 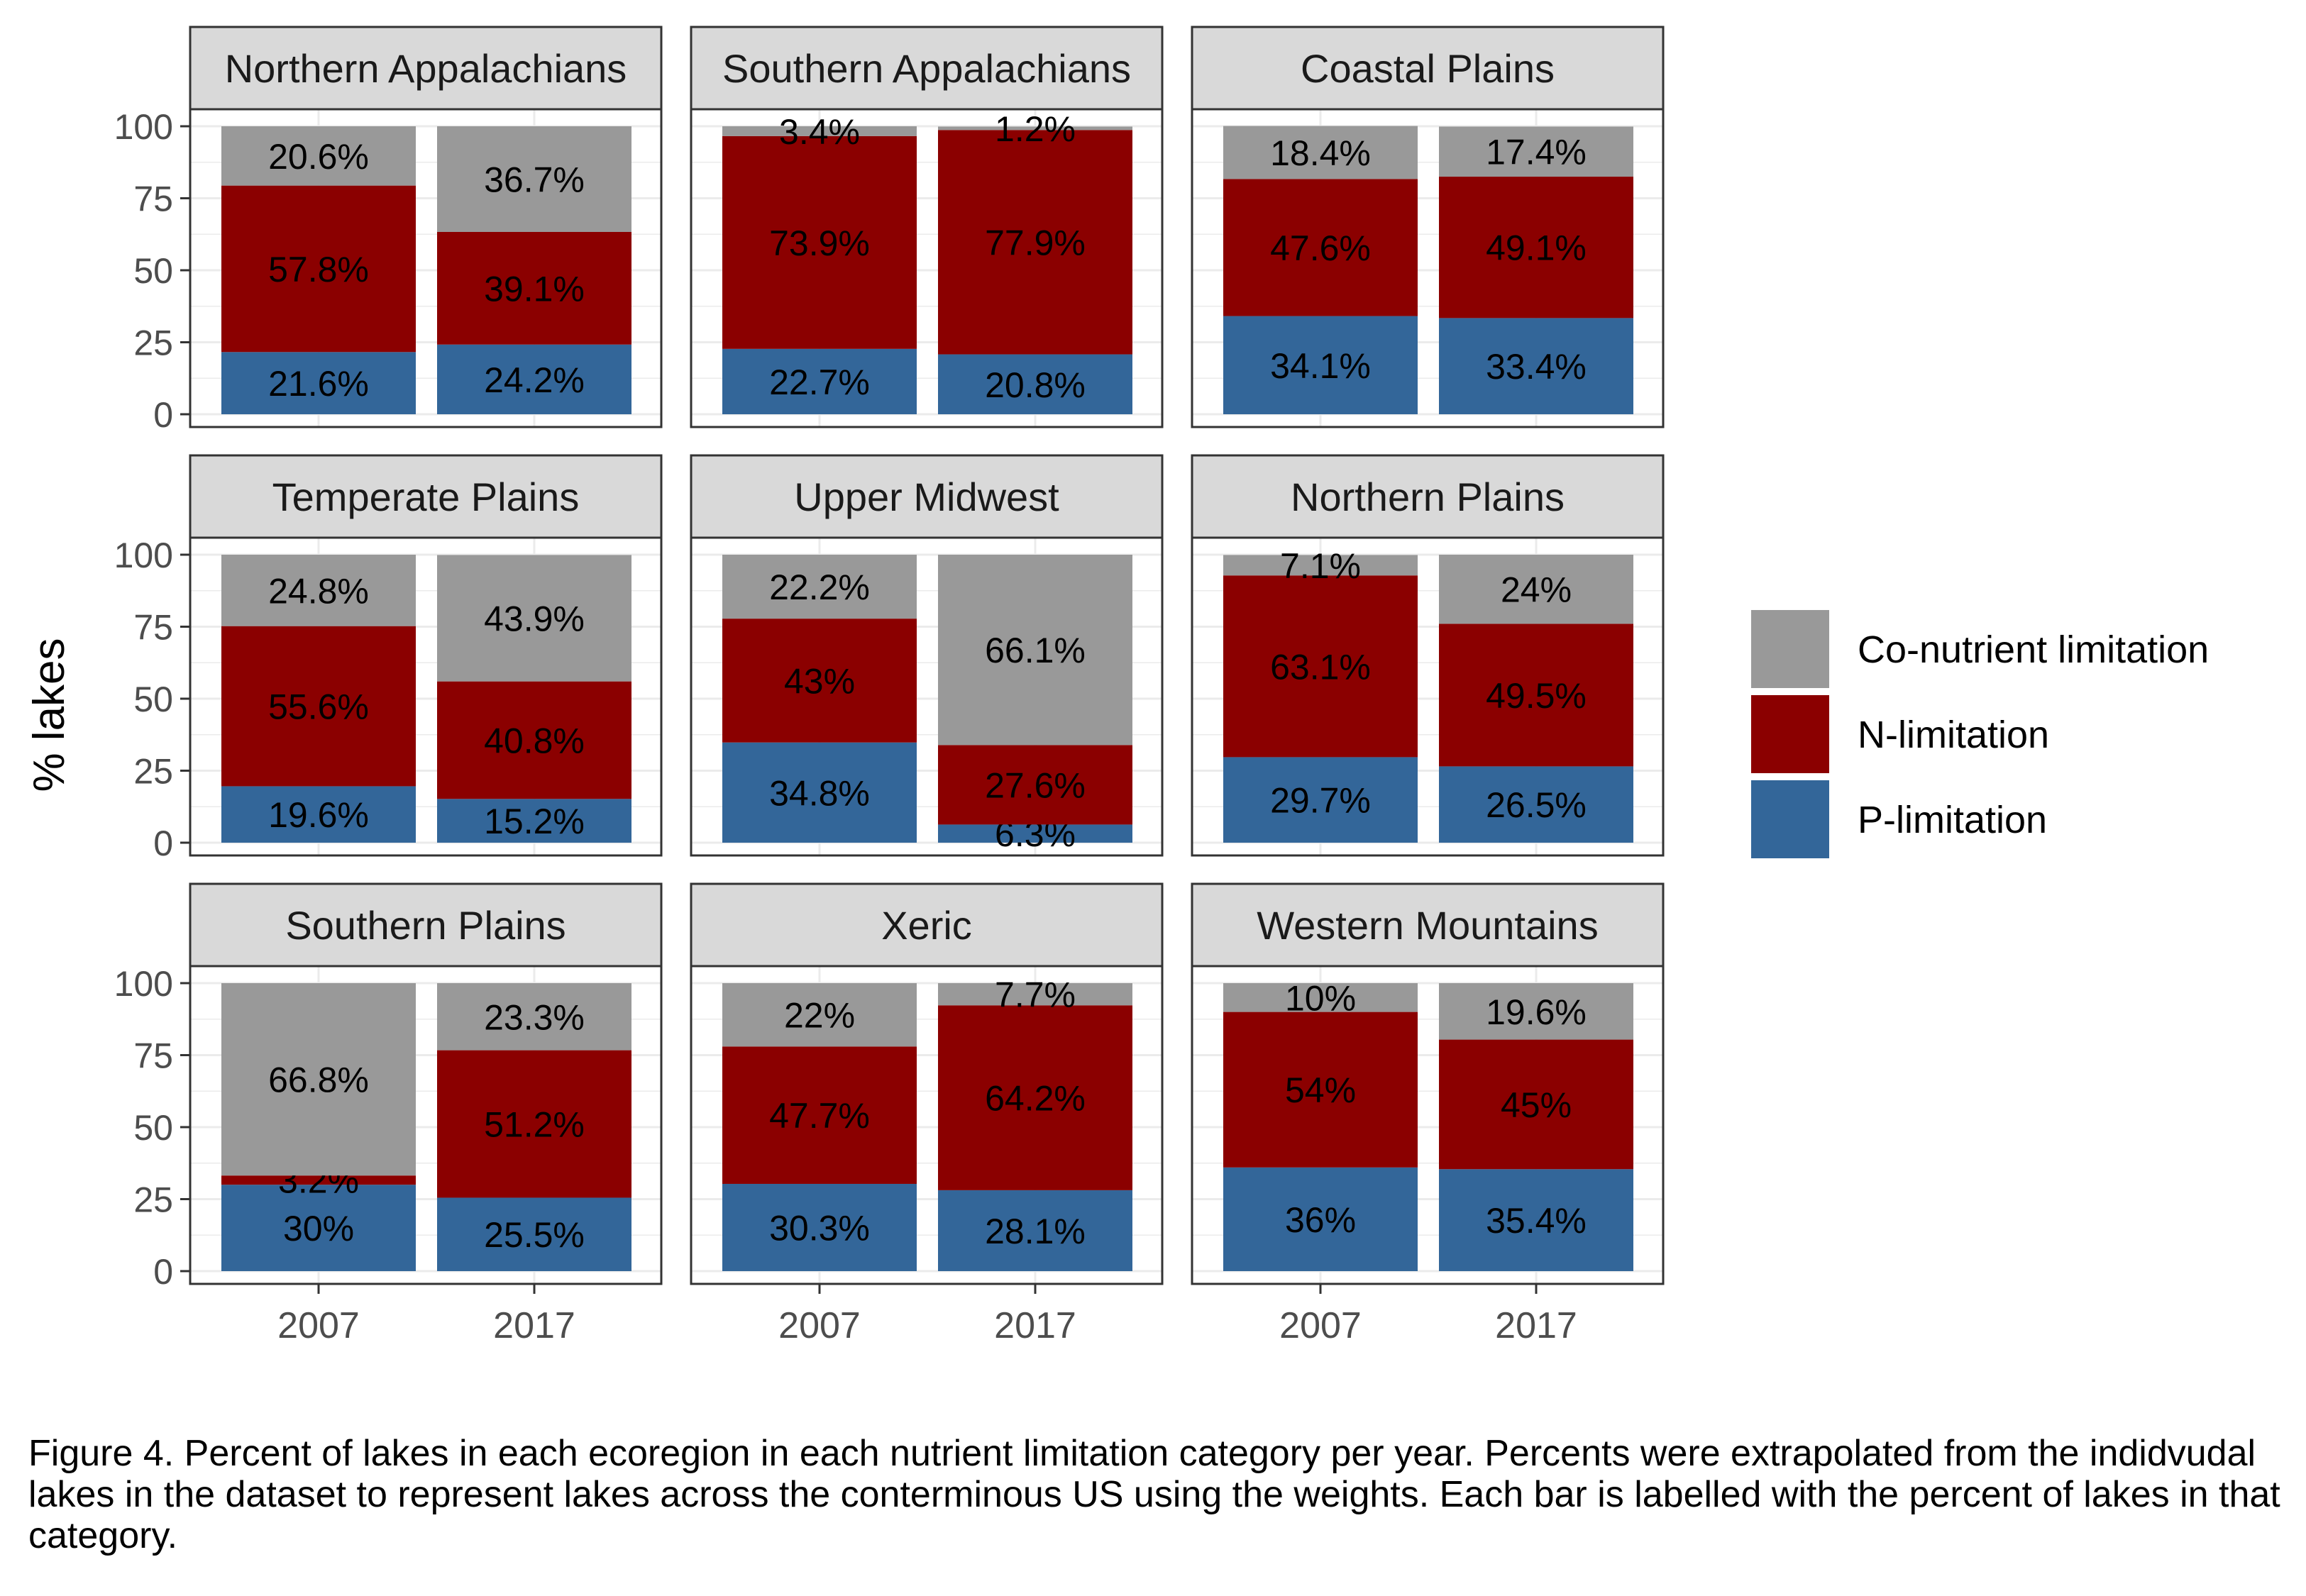 I want to click on y-tick-label: 25, so click(x=153, y=343).